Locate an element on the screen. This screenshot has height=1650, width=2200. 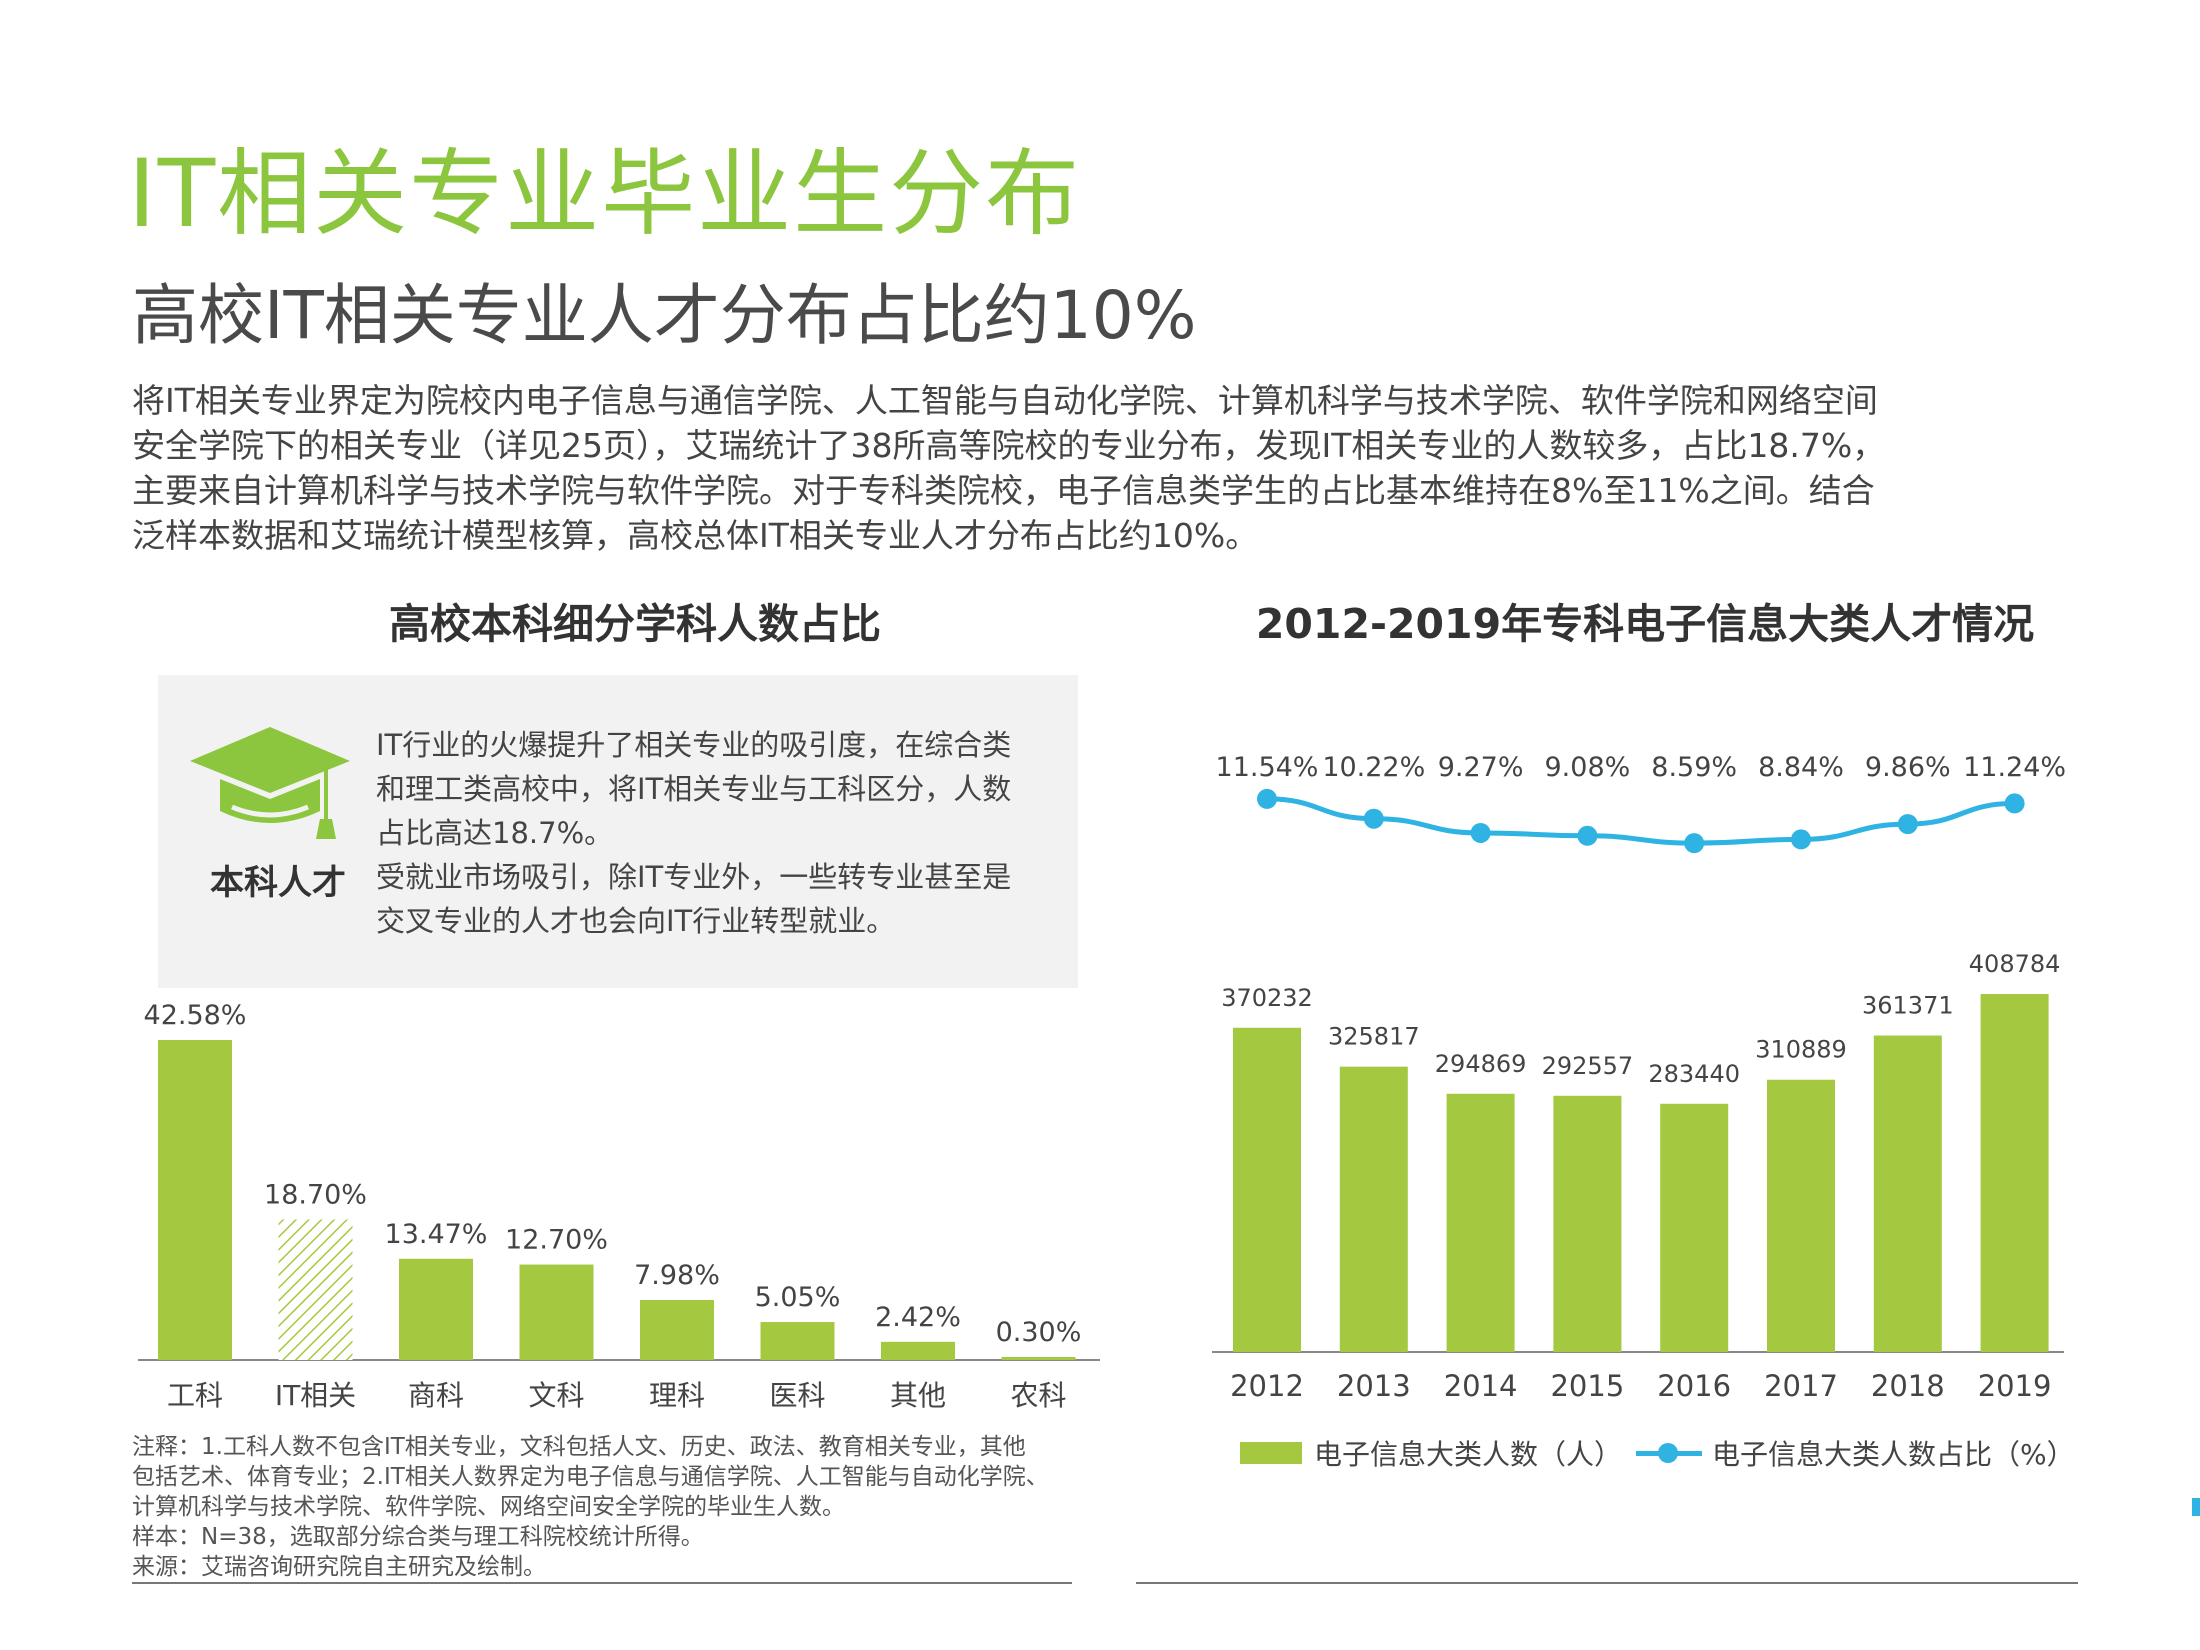
x-tick-label: 商科 is located at coordinates (436, 1395).